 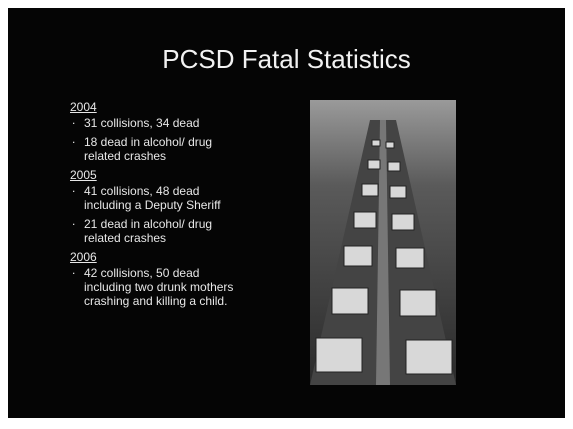 I want to click on year-heading: 2004, so click(x=83, y=107).